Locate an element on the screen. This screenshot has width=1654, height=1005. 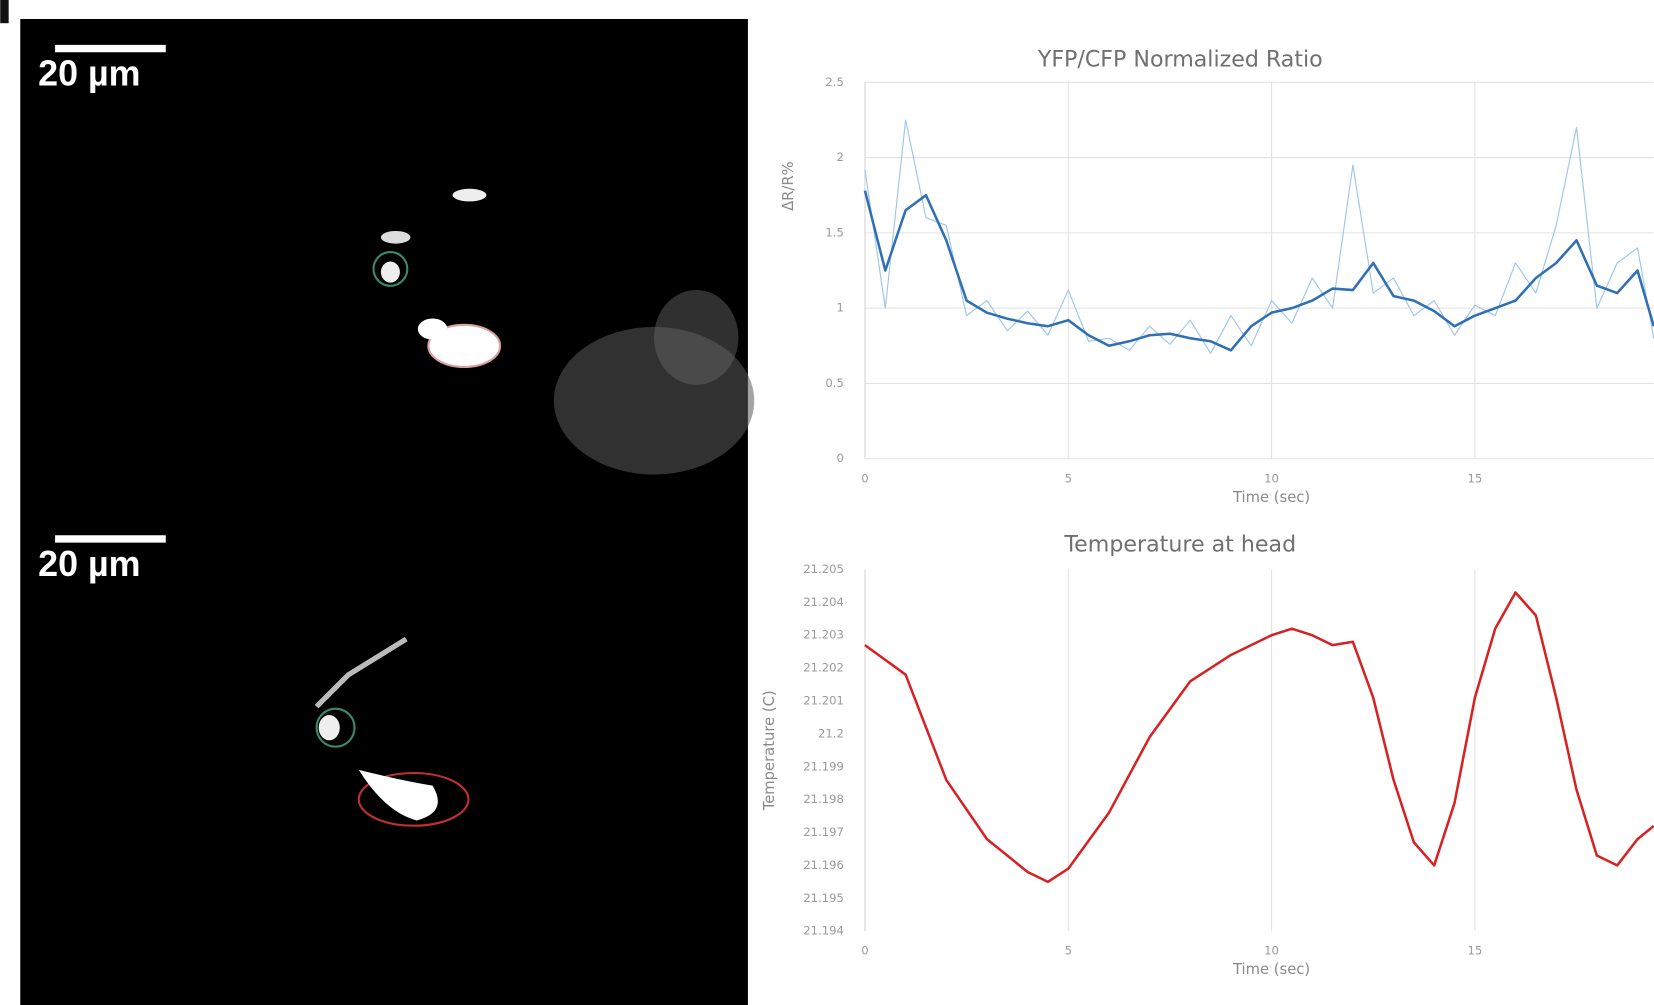
y-tick-label: 2.5 is located at coordinates (834, 82).